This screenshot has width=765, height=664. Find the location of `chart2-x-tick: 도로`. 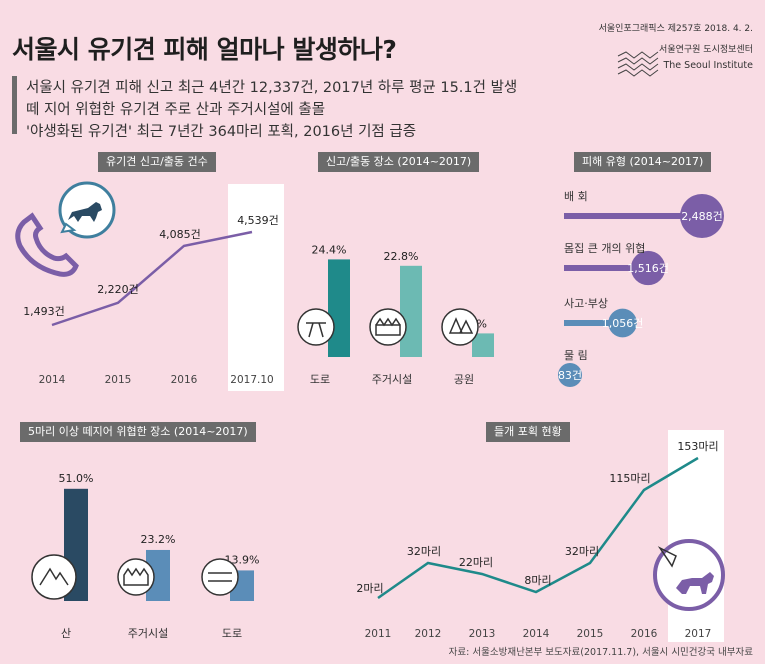

chart2-x-tick: 도로 is located at coordinates (320, 379).